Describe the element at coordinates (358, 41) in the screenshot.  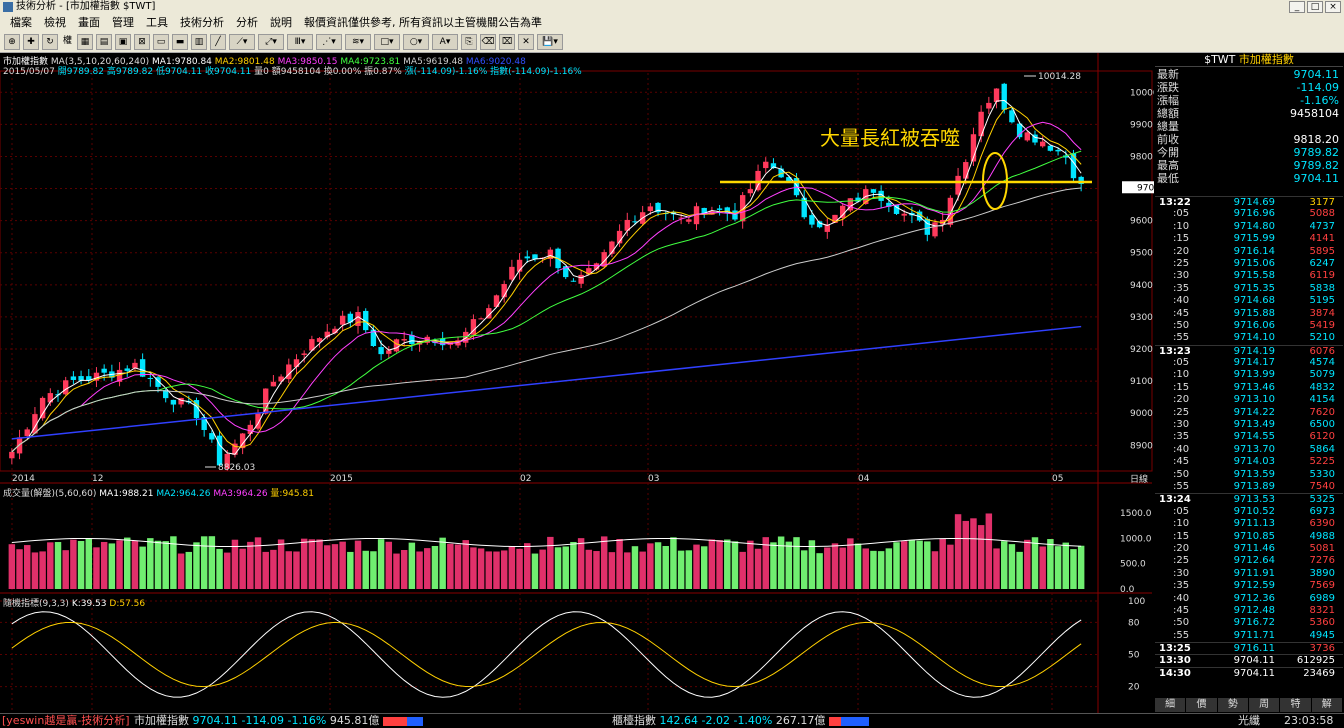
I see `channel-tool-icon: ≋▾` at that location.